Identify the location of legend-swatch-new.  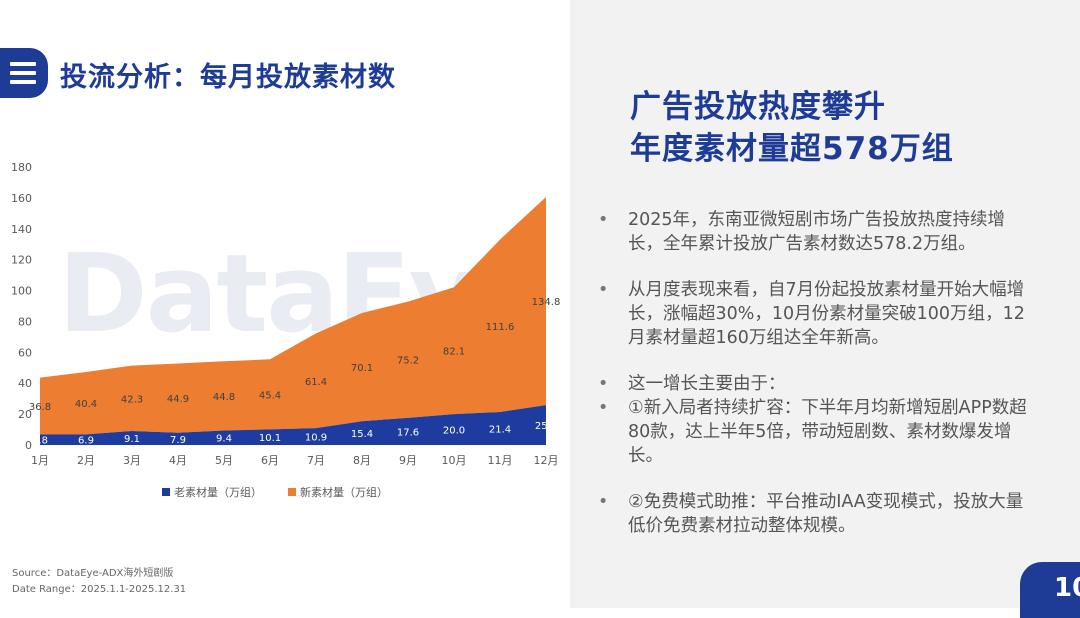
(292, 492).